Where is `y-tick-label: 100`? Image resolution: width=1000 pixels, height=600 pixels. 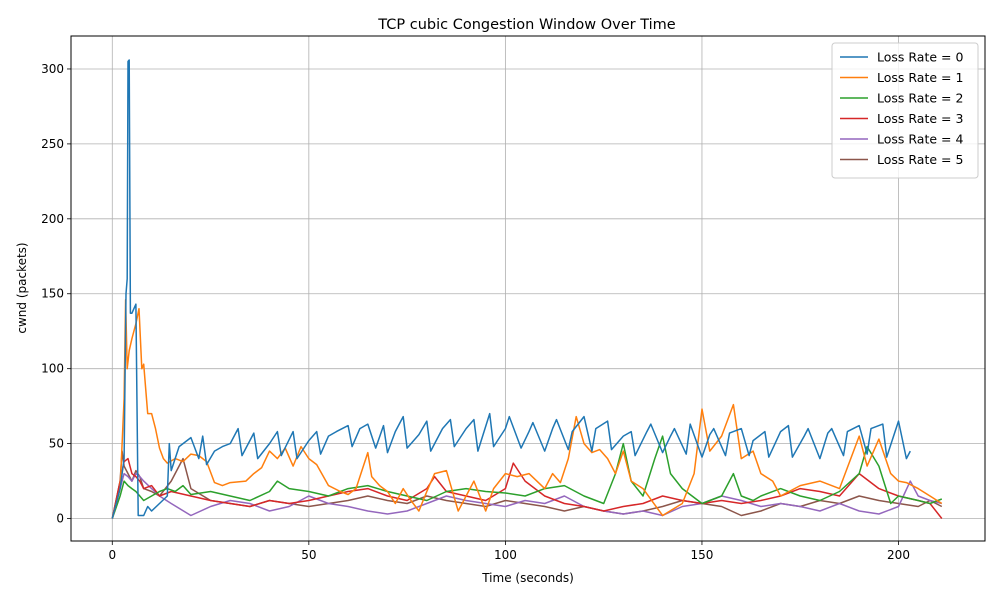 y-tick-label: 100 is located at coordinates (52, 369).